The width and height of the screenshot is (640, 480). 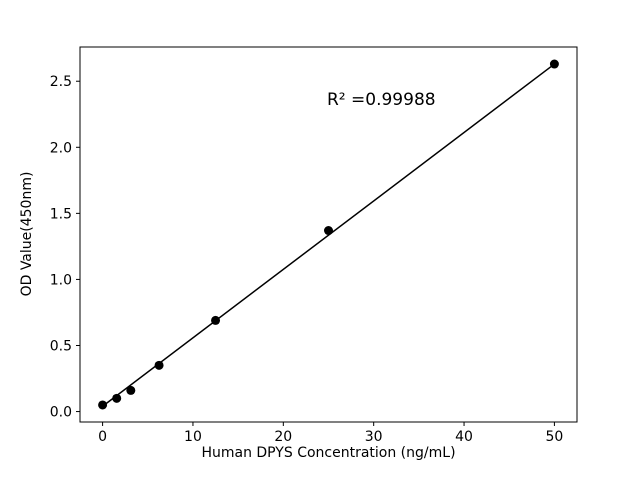 I want to click on y-tick-label: 0.0, so click(x=61, y=413).